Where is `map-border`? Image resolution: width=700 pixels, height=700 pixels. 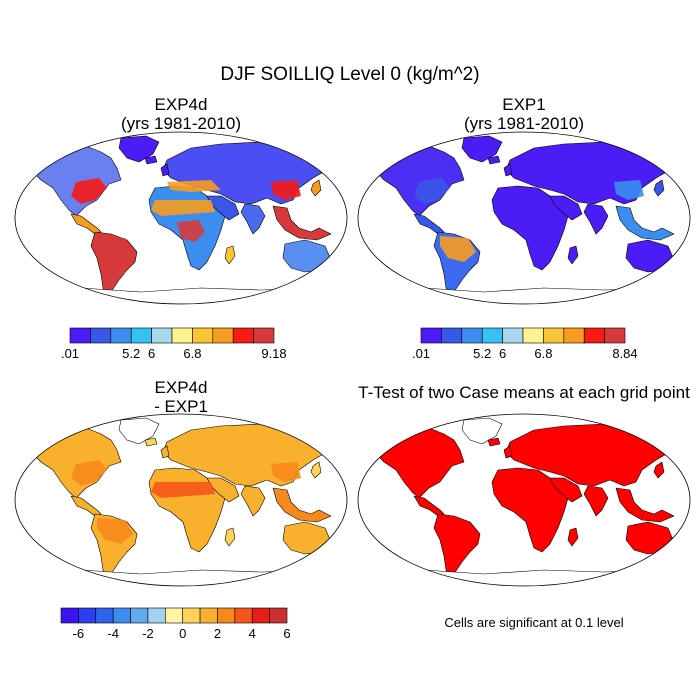
map-border is located at coordinates (181, 500).